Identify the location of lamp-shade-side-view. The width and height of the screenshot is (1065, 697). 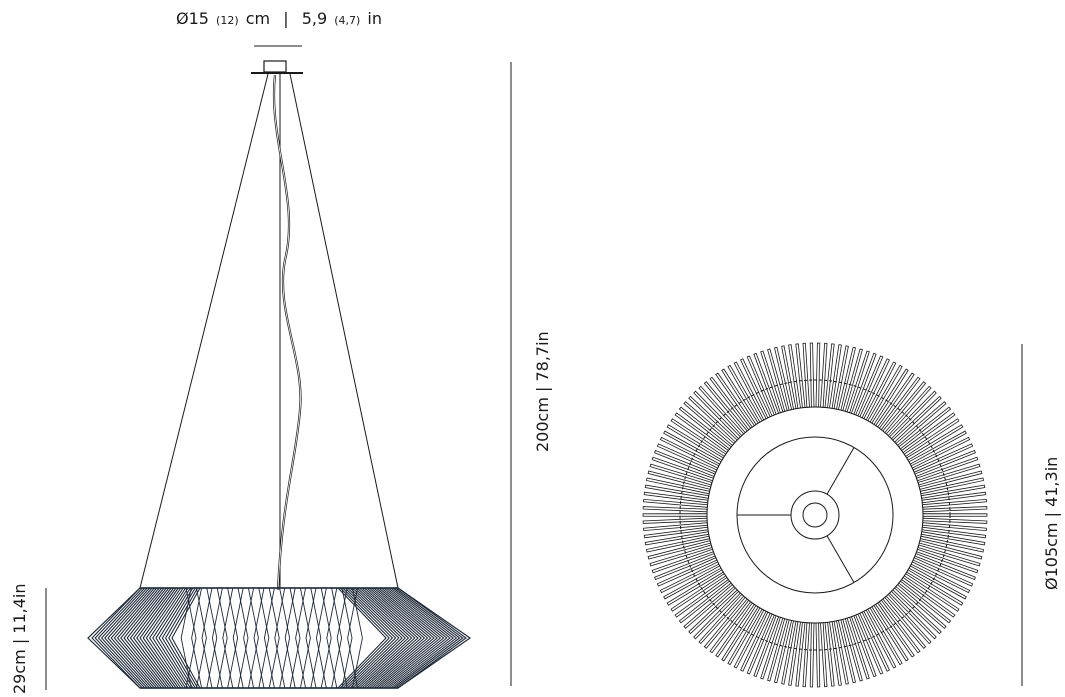
(279, 638).